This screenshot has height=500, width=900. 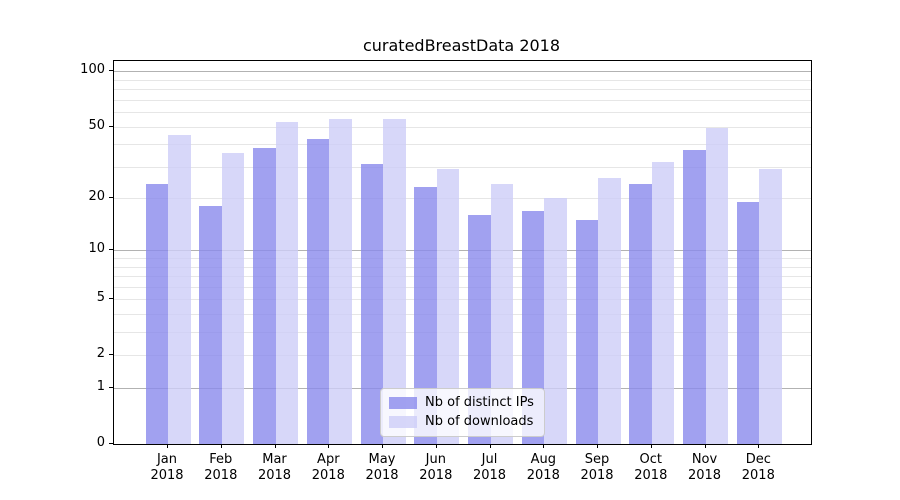 I want to click on legend: Nb of distinct IPs Nb of downloads, so click(x=462, y=412).